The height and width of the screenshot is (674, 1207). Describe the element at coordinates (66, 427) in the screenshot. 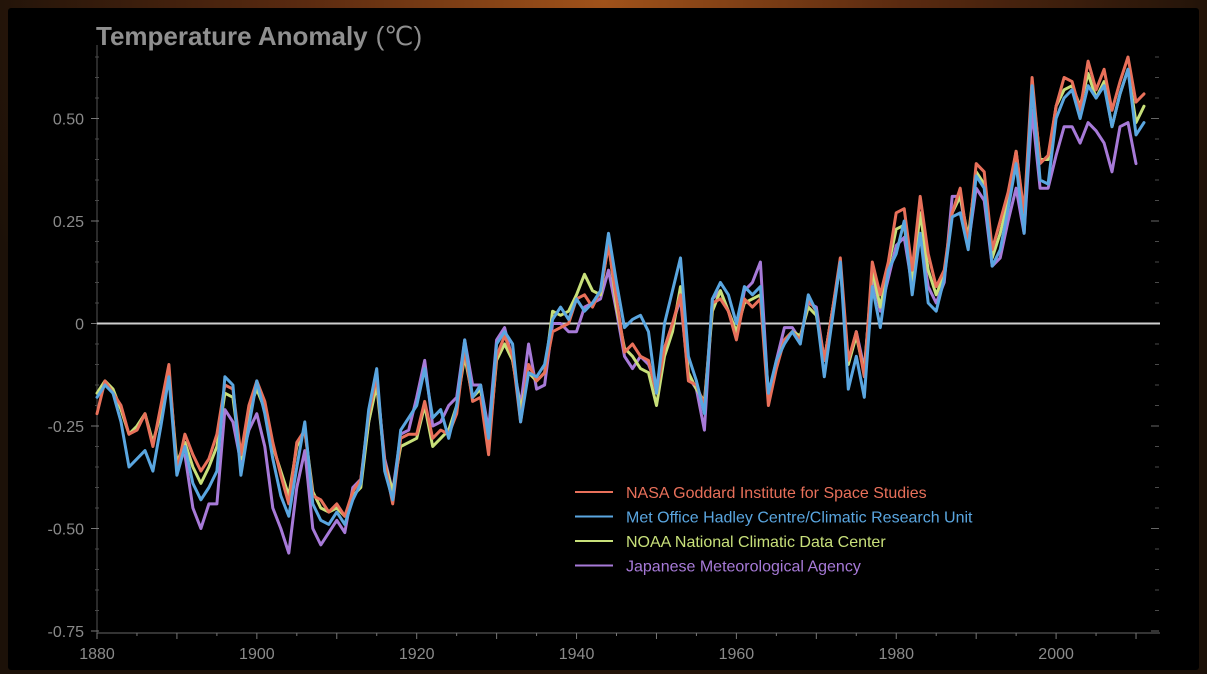

I see `y-tick-label: -0.25` at that location.